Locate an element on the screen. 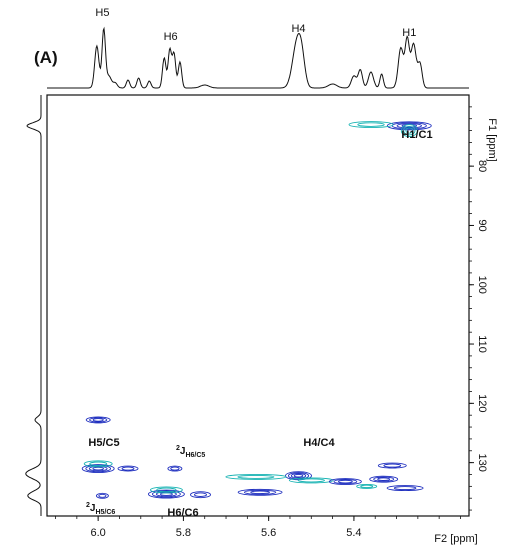 The height and width of the screenshot is (550, 507). panel-label: (A) is located at coordinates (46, 57).